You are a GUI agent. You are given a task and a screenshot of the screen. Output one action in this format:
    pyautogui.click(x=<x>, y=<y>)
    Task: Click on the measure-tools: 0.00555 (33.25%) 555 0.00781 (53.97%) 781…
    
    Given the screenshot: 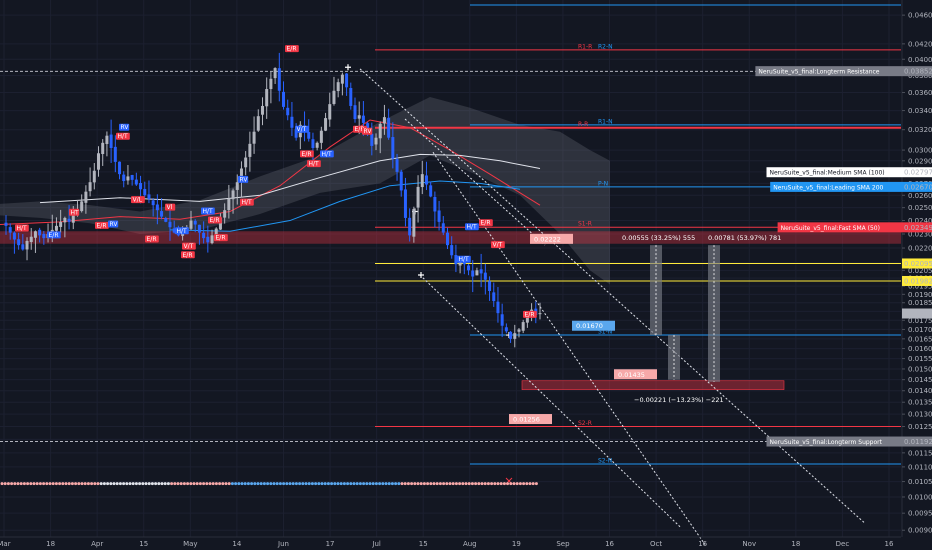 What is the action you would take?
    pyautogui.click(x=701, y=319)
    